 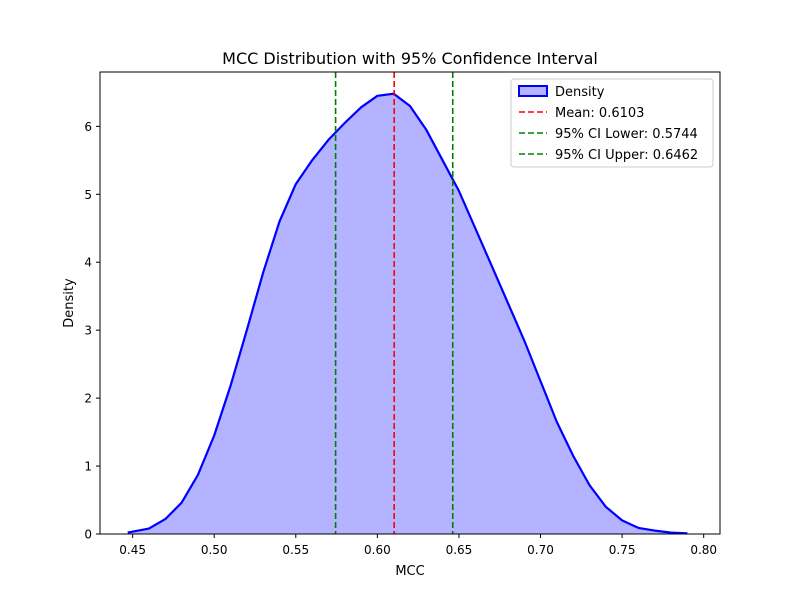 I want to click on x-tick-label: 0.60, so click(x=377, y=550).